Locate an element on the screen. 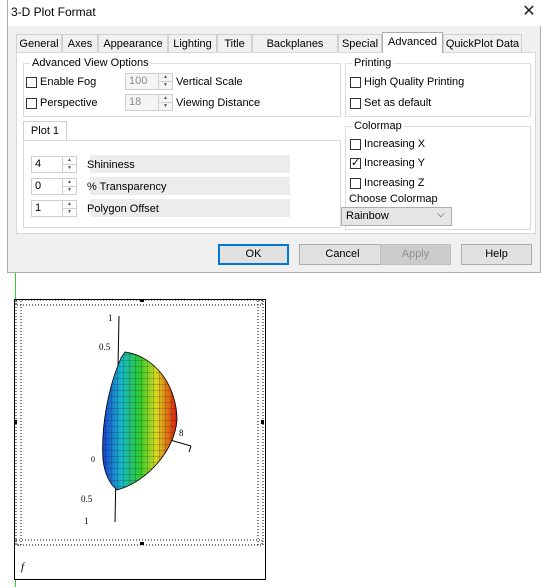  polygon-offset-value: 1 is located at coordinates (38, 208).